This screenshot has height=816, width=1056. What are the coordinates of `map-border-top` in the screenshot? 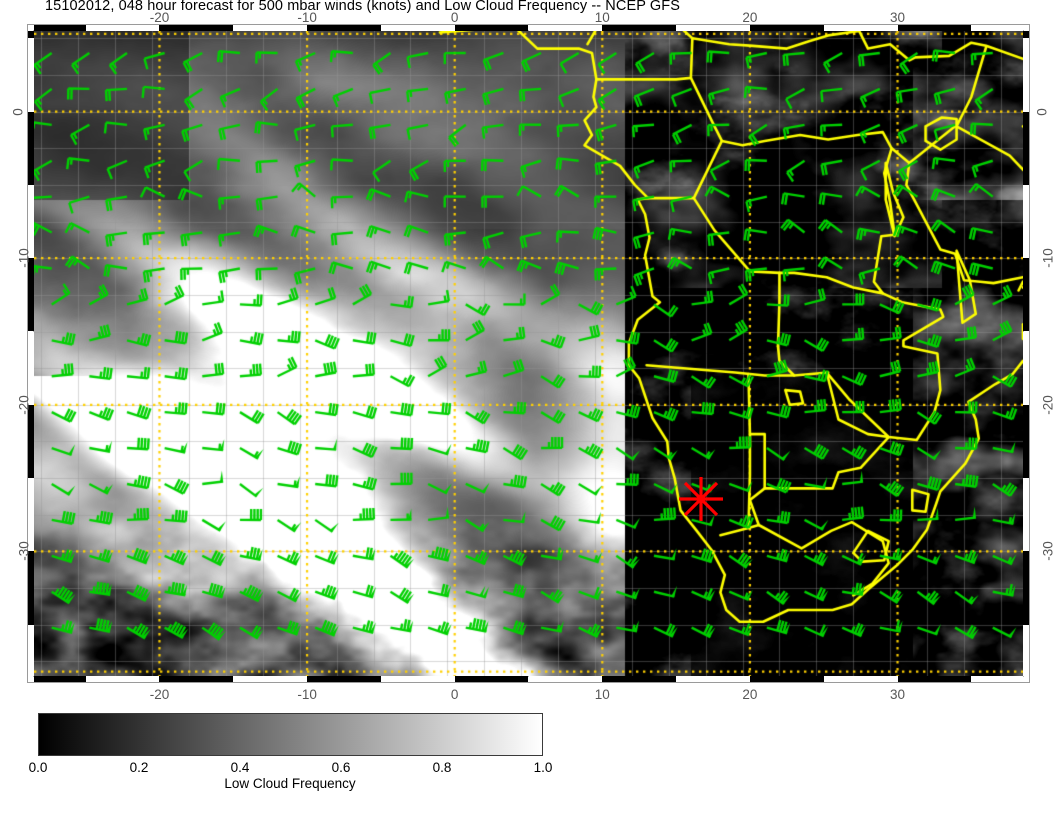 It's located at (528, 28).